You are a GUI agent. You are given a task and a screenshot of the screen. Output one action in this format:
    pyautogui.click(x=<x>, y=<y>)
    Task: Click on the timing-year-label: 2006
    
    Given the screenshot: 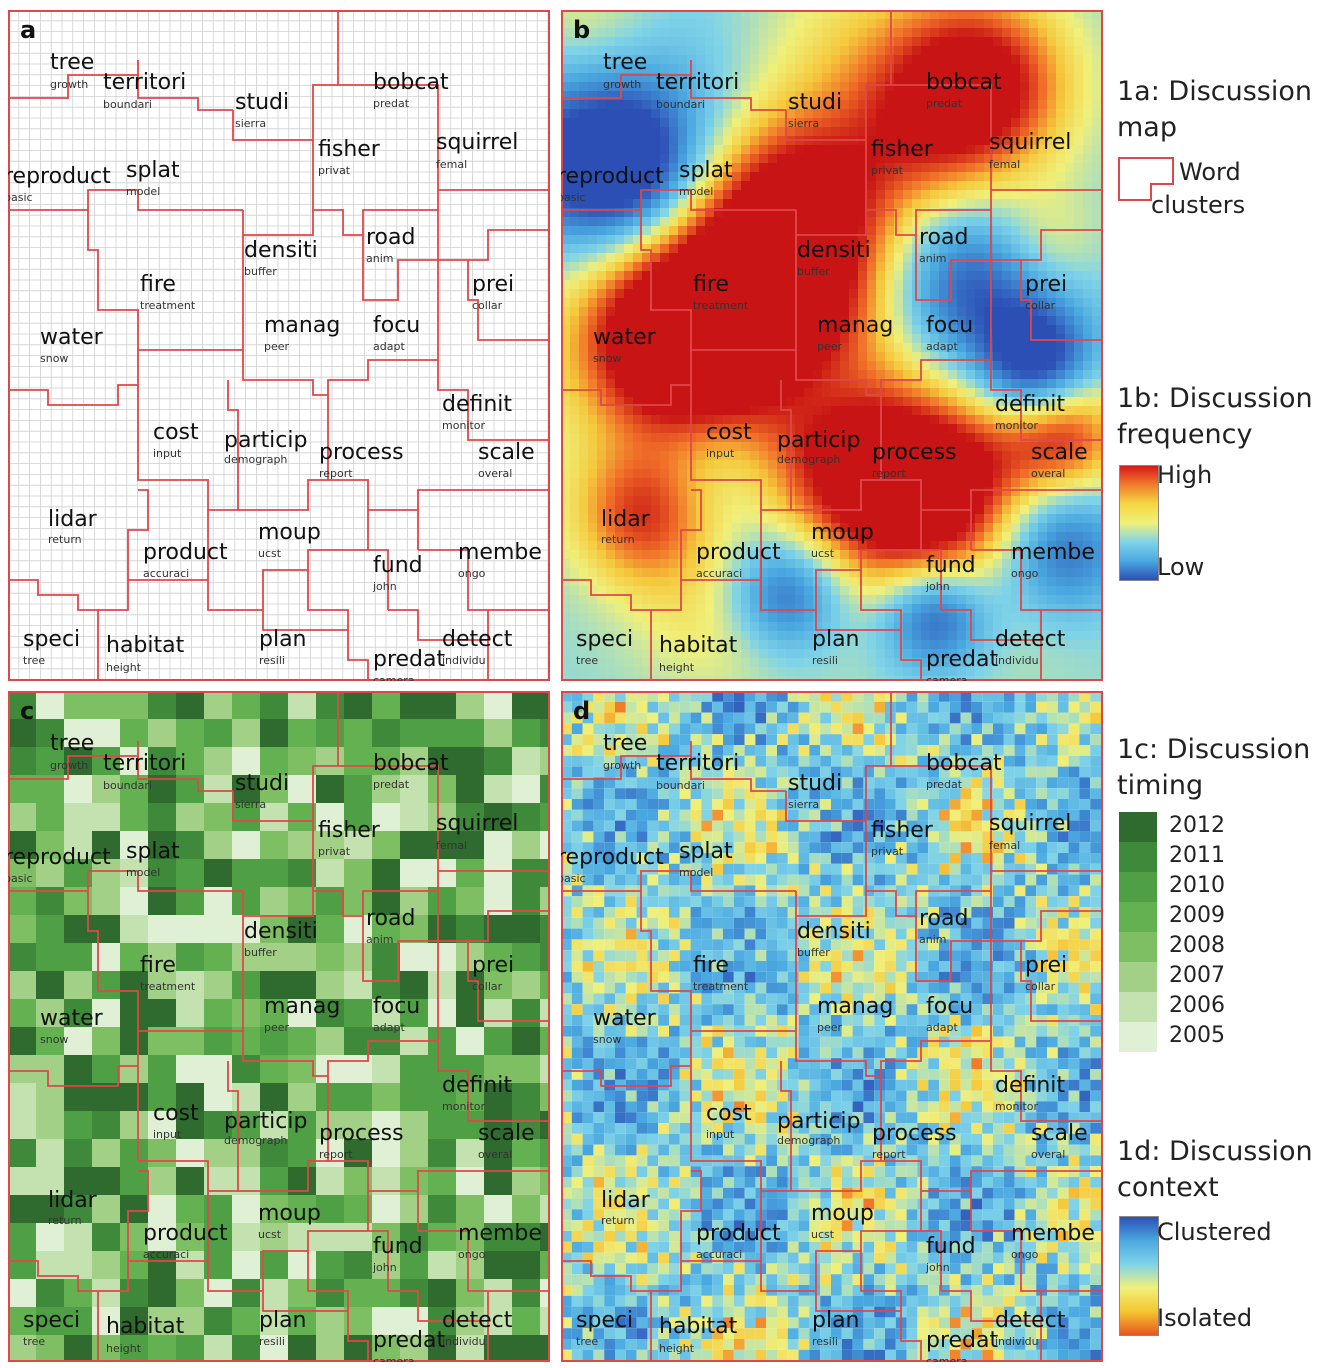 What is the action you would take?
    pyautogui.click(x=1197, y=1005)
    